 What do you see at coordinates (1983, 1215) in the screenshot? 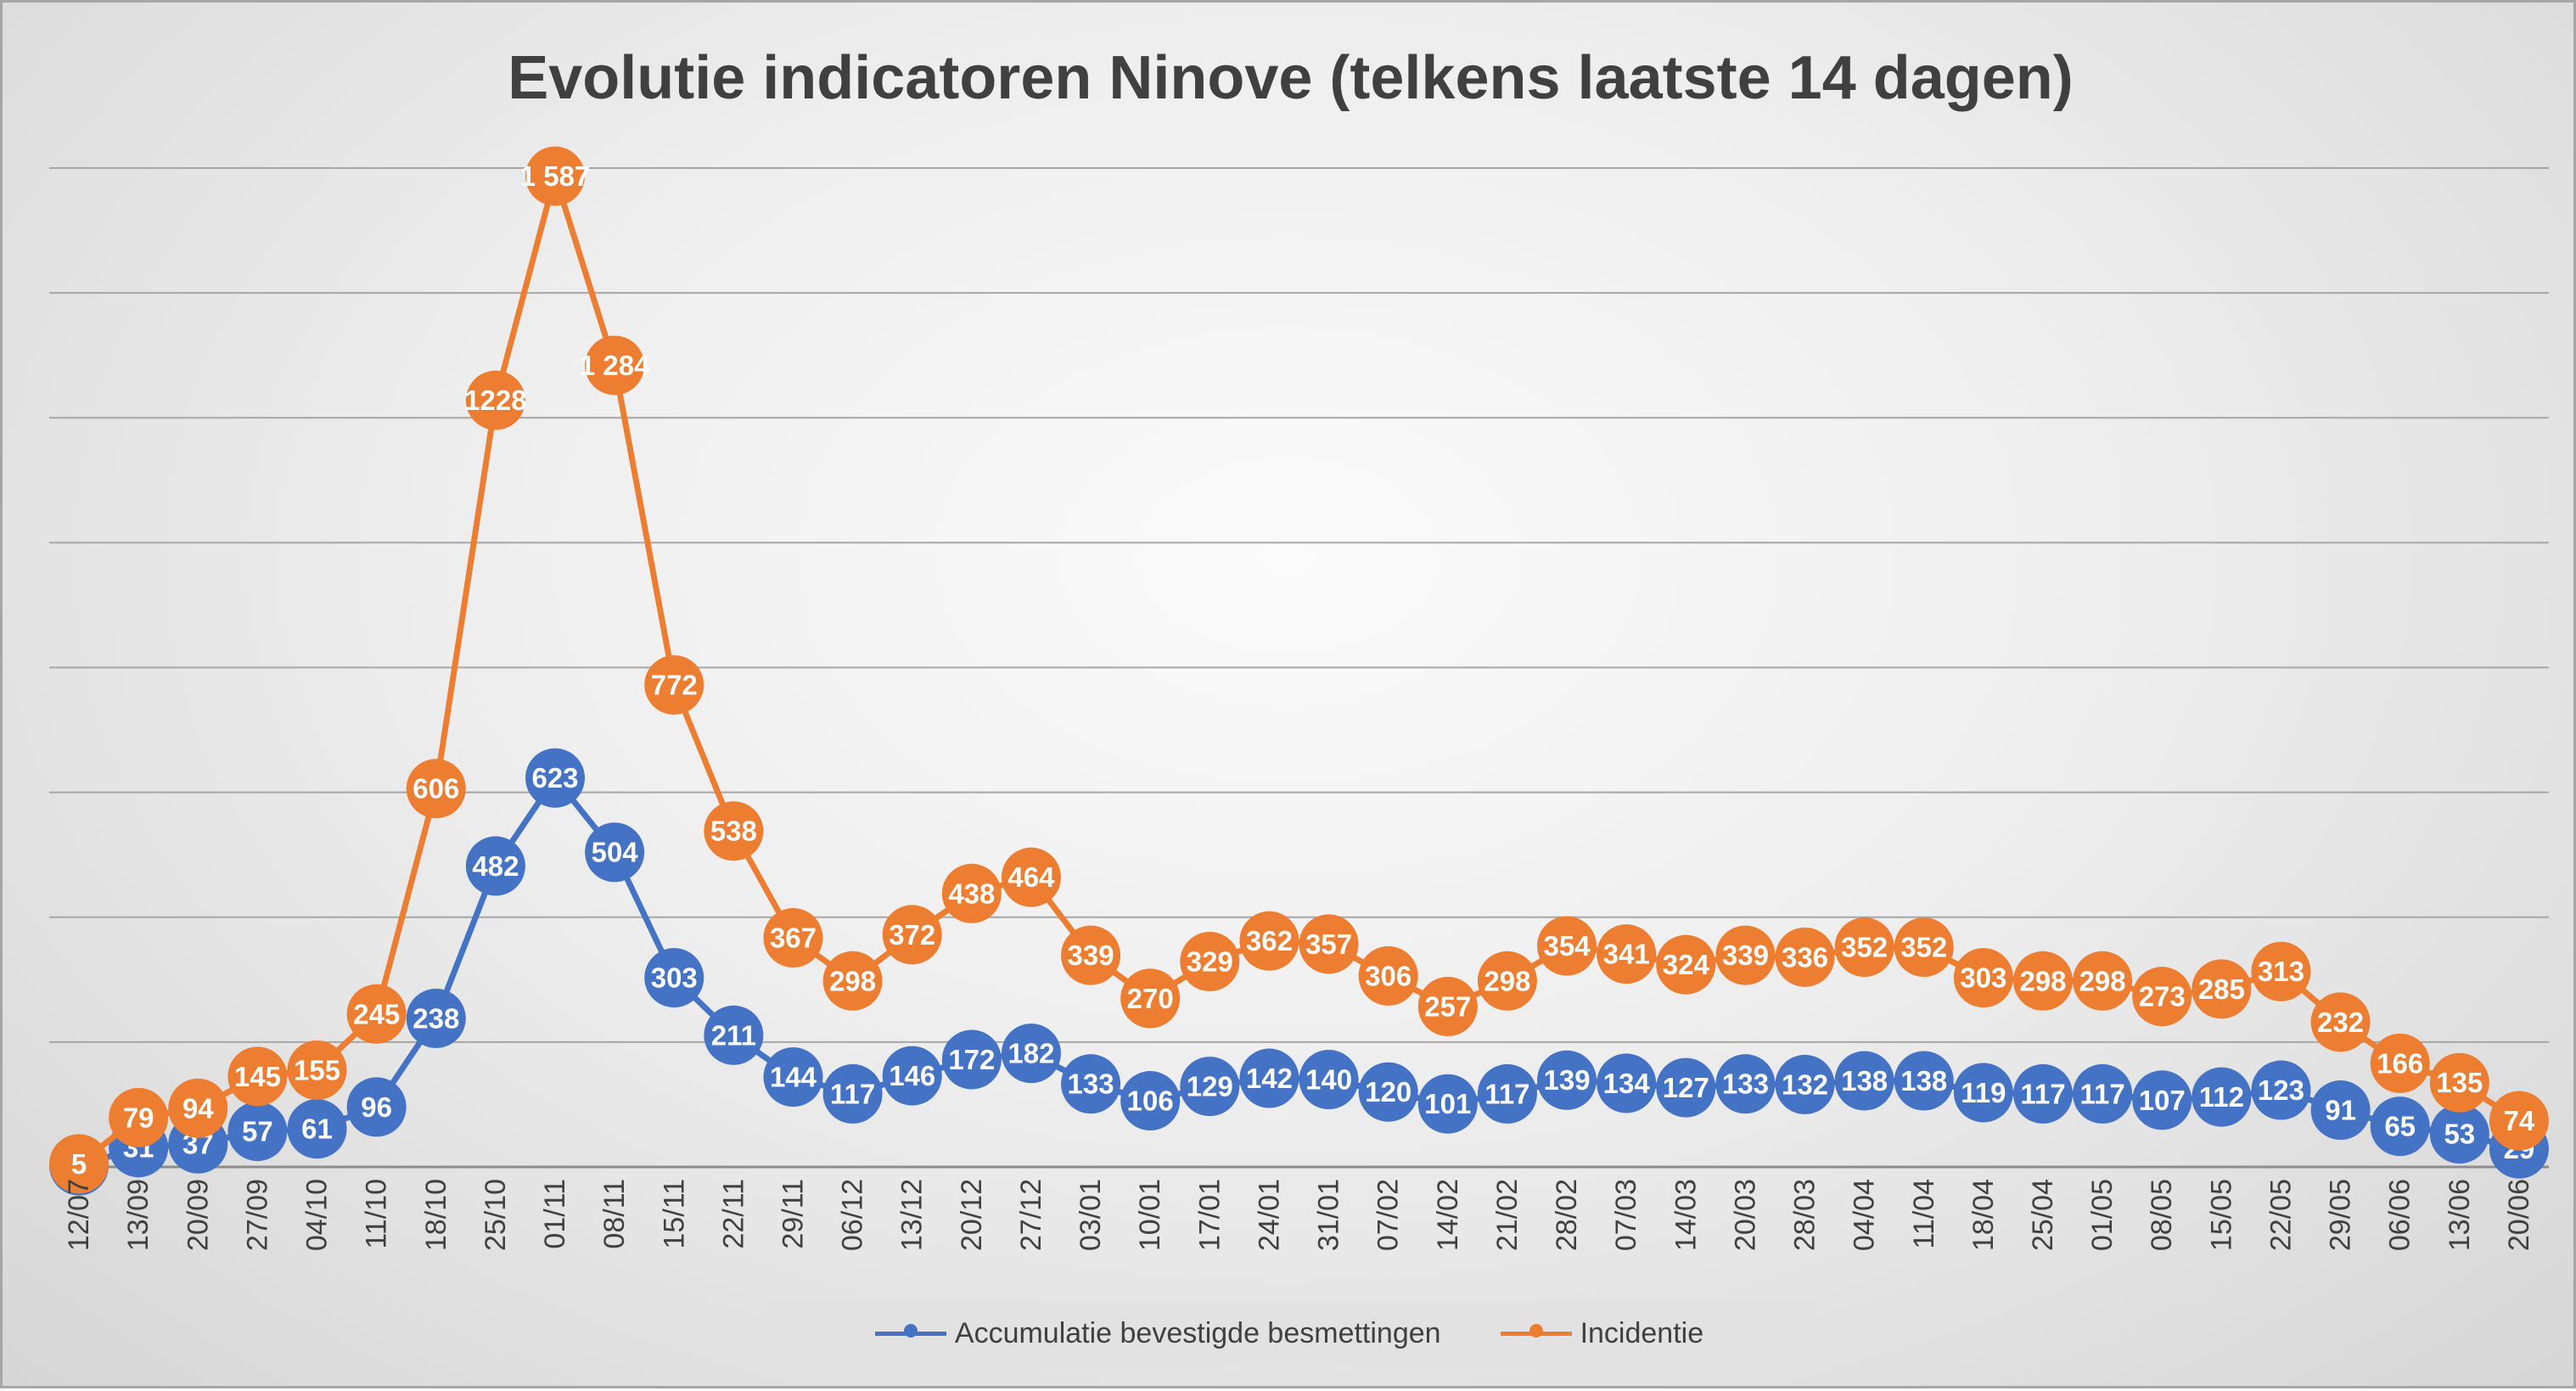
I see `x-tick-label: 18/04` at bounding box center [1983, 1215].